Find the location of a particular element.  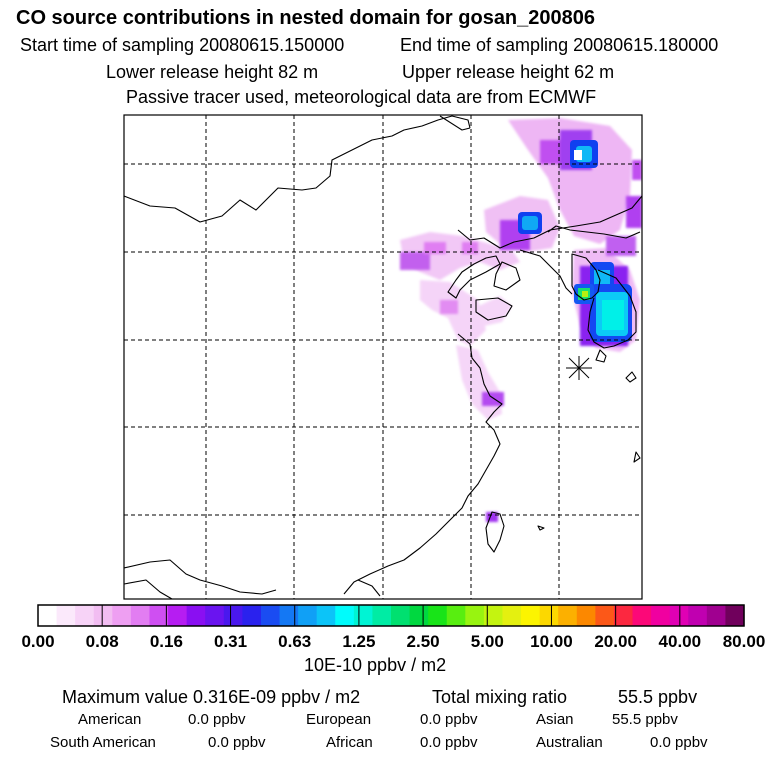

upper-release-height: Upper release height 62 m is located at coordinates (508, 72).